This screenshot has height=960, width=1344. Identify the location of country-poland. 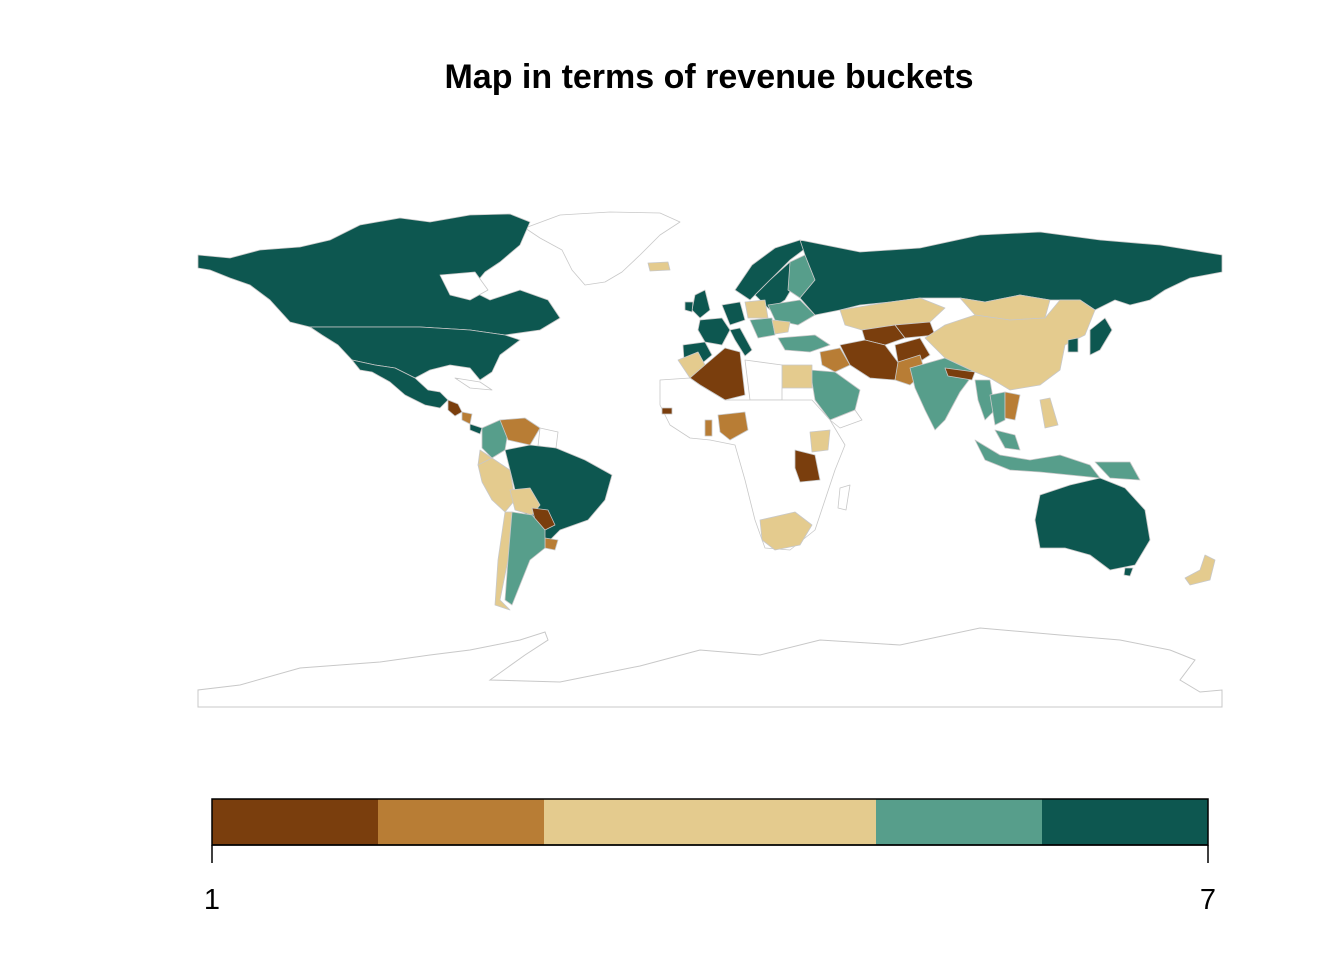
(756, 309).